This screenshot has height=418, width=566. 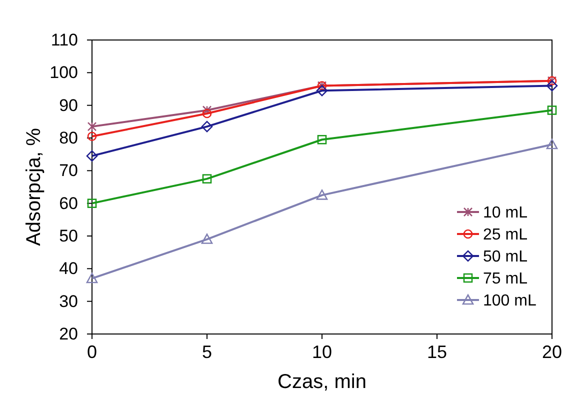 What do you see at coordinates (505, 279) in the screenshot?
I see `legend-label: 75 mL` at bounding box center [505, 279].